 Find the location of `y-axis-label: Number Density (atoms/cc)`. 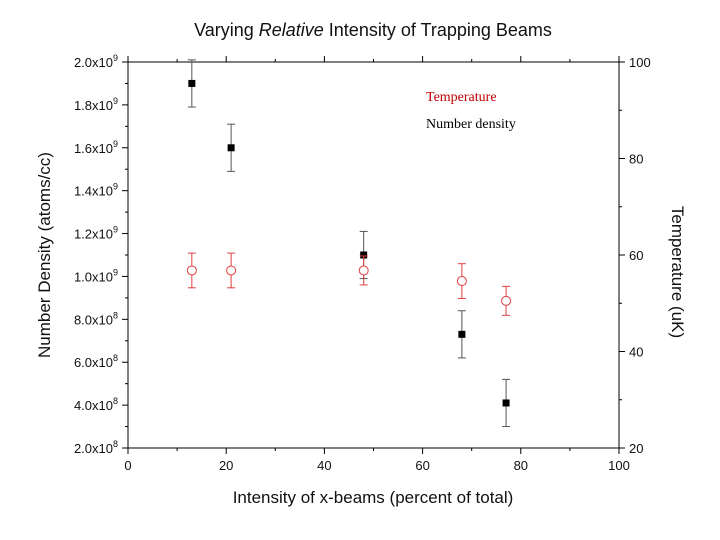

y-axis-label: Number Density (atoms/cc) is located at coordinates (44, 255).